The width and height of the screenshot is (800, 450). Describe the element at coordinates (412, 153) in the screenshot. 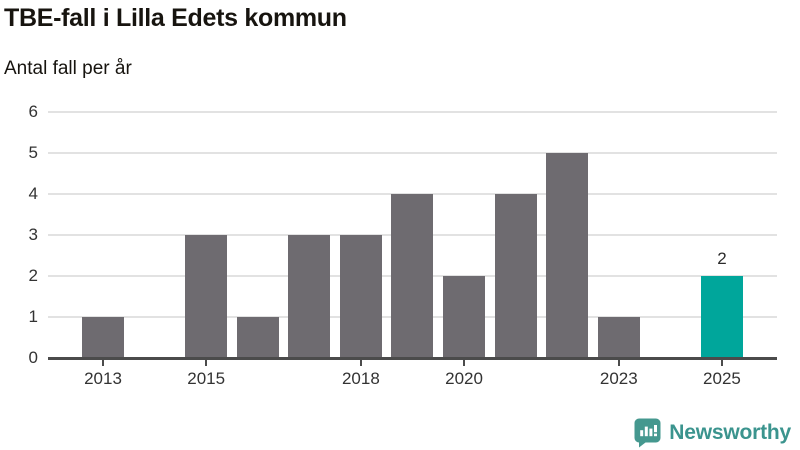

I see `gridline-y5` at that location.